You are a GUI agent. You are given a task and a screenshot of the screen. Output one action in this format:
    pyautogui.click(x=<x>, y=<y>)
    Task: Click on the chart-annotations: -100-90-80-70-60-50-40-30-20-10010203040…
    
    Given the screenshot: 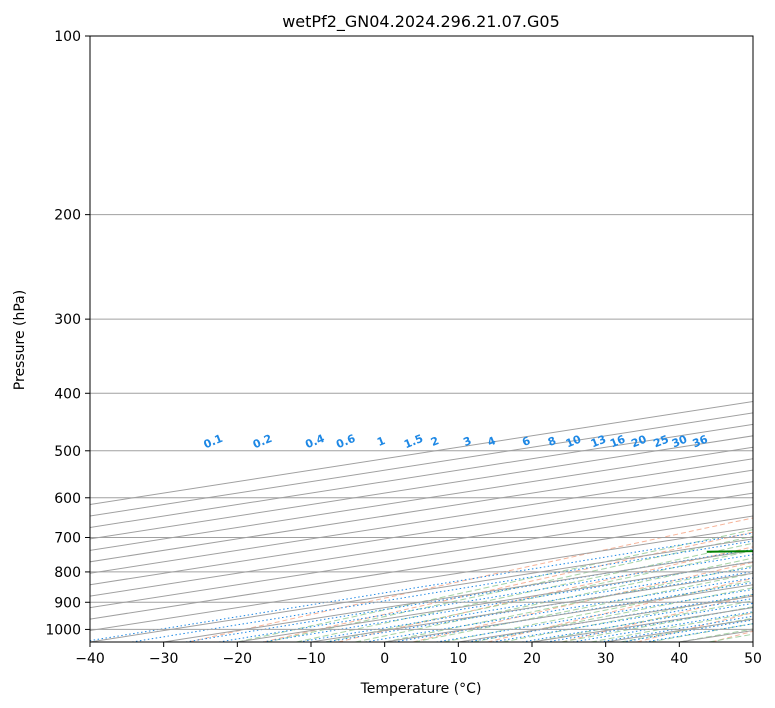 What is the action you would take?
    pyautogui.click(x=456, y=441)
    